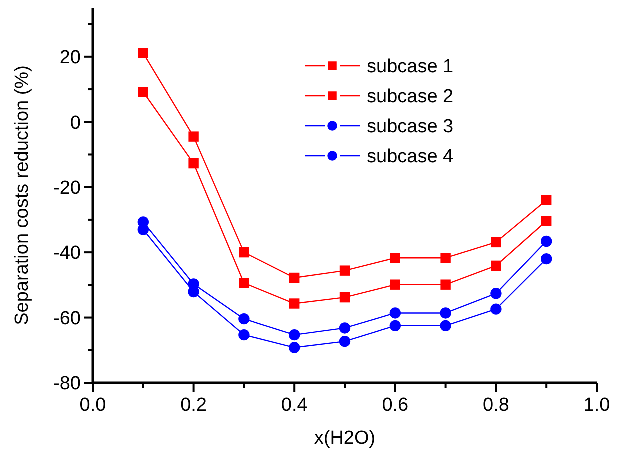  I want to click on legend-label: subcase 1, so click(410, 67).